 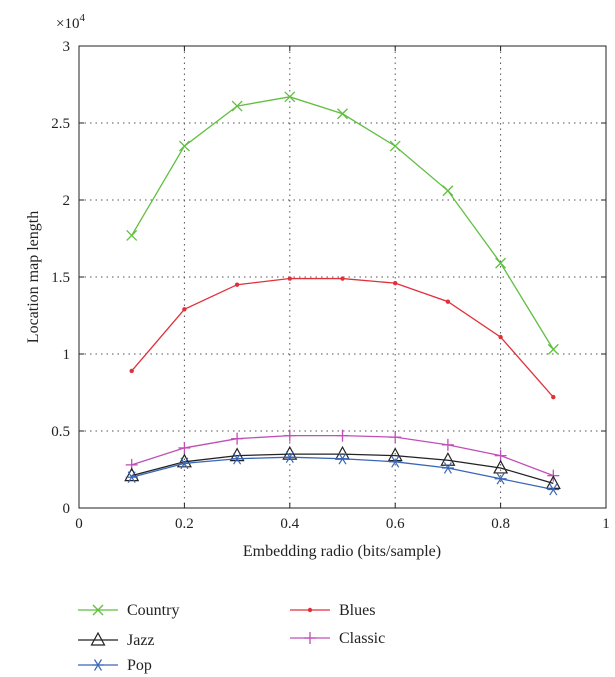 I want to click on legend-item-country: Country, so click(x=128, y=610).